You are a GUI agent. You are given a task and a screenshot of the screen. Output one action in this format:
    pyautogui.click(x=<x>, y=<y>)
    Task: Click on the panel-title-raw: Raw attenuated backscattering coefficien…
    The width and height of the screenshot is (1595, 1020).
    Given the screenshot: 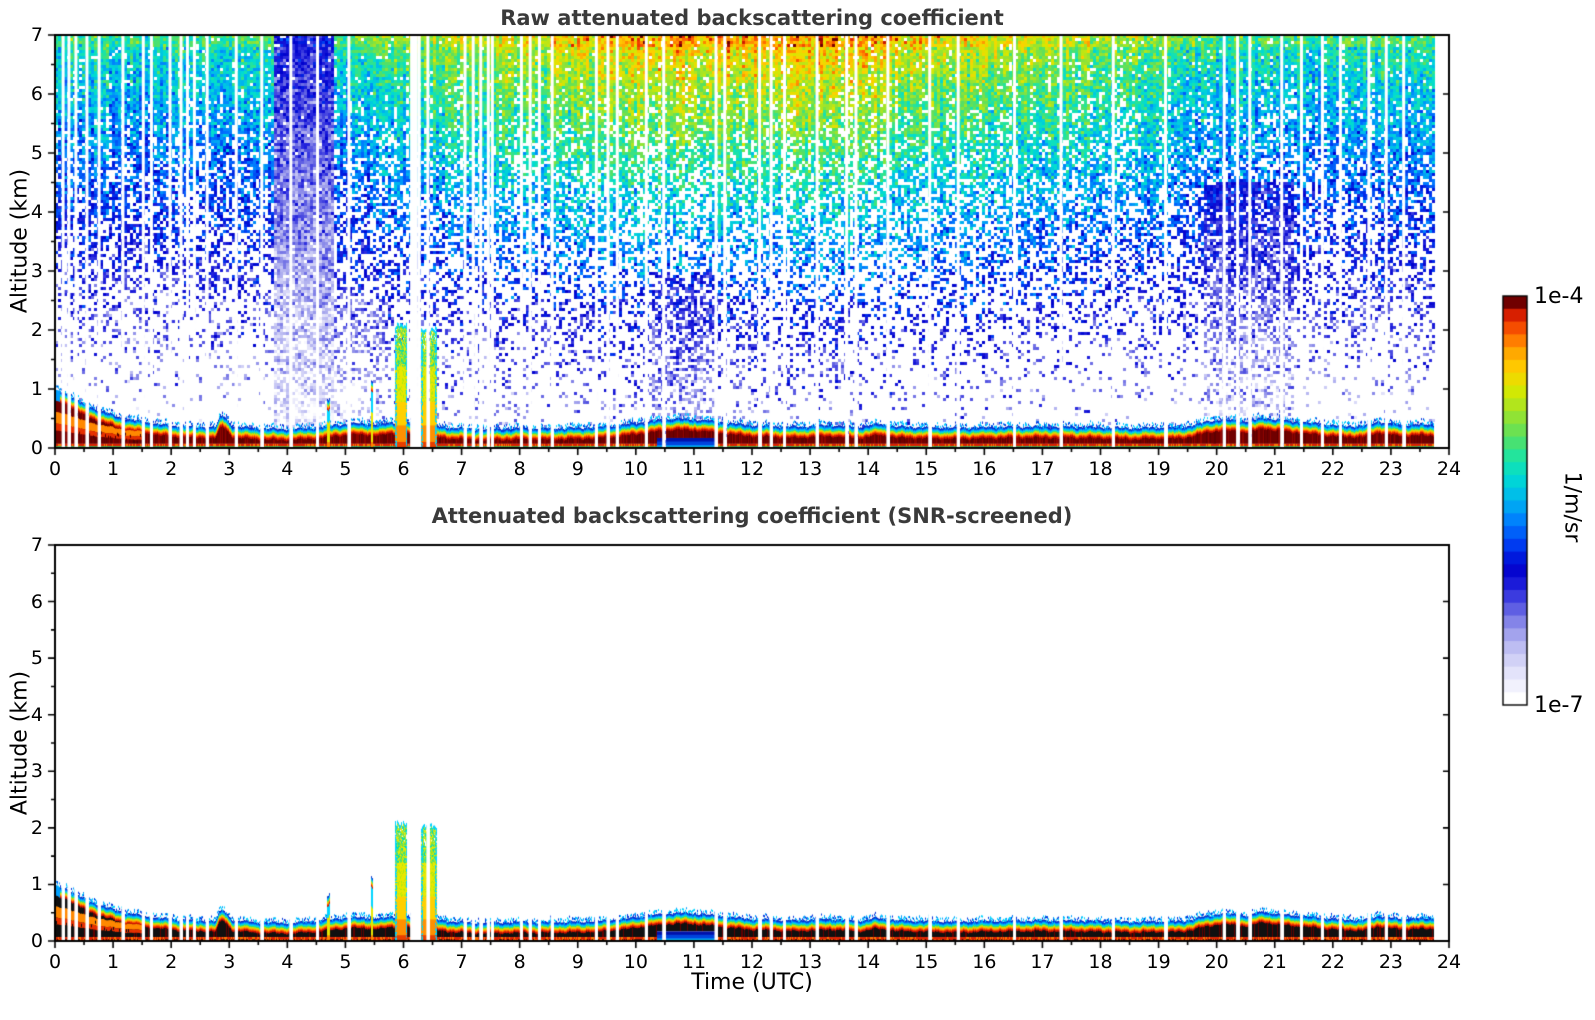 What is the action you would take?
    pyautogui.click(x=752, y=18)
    